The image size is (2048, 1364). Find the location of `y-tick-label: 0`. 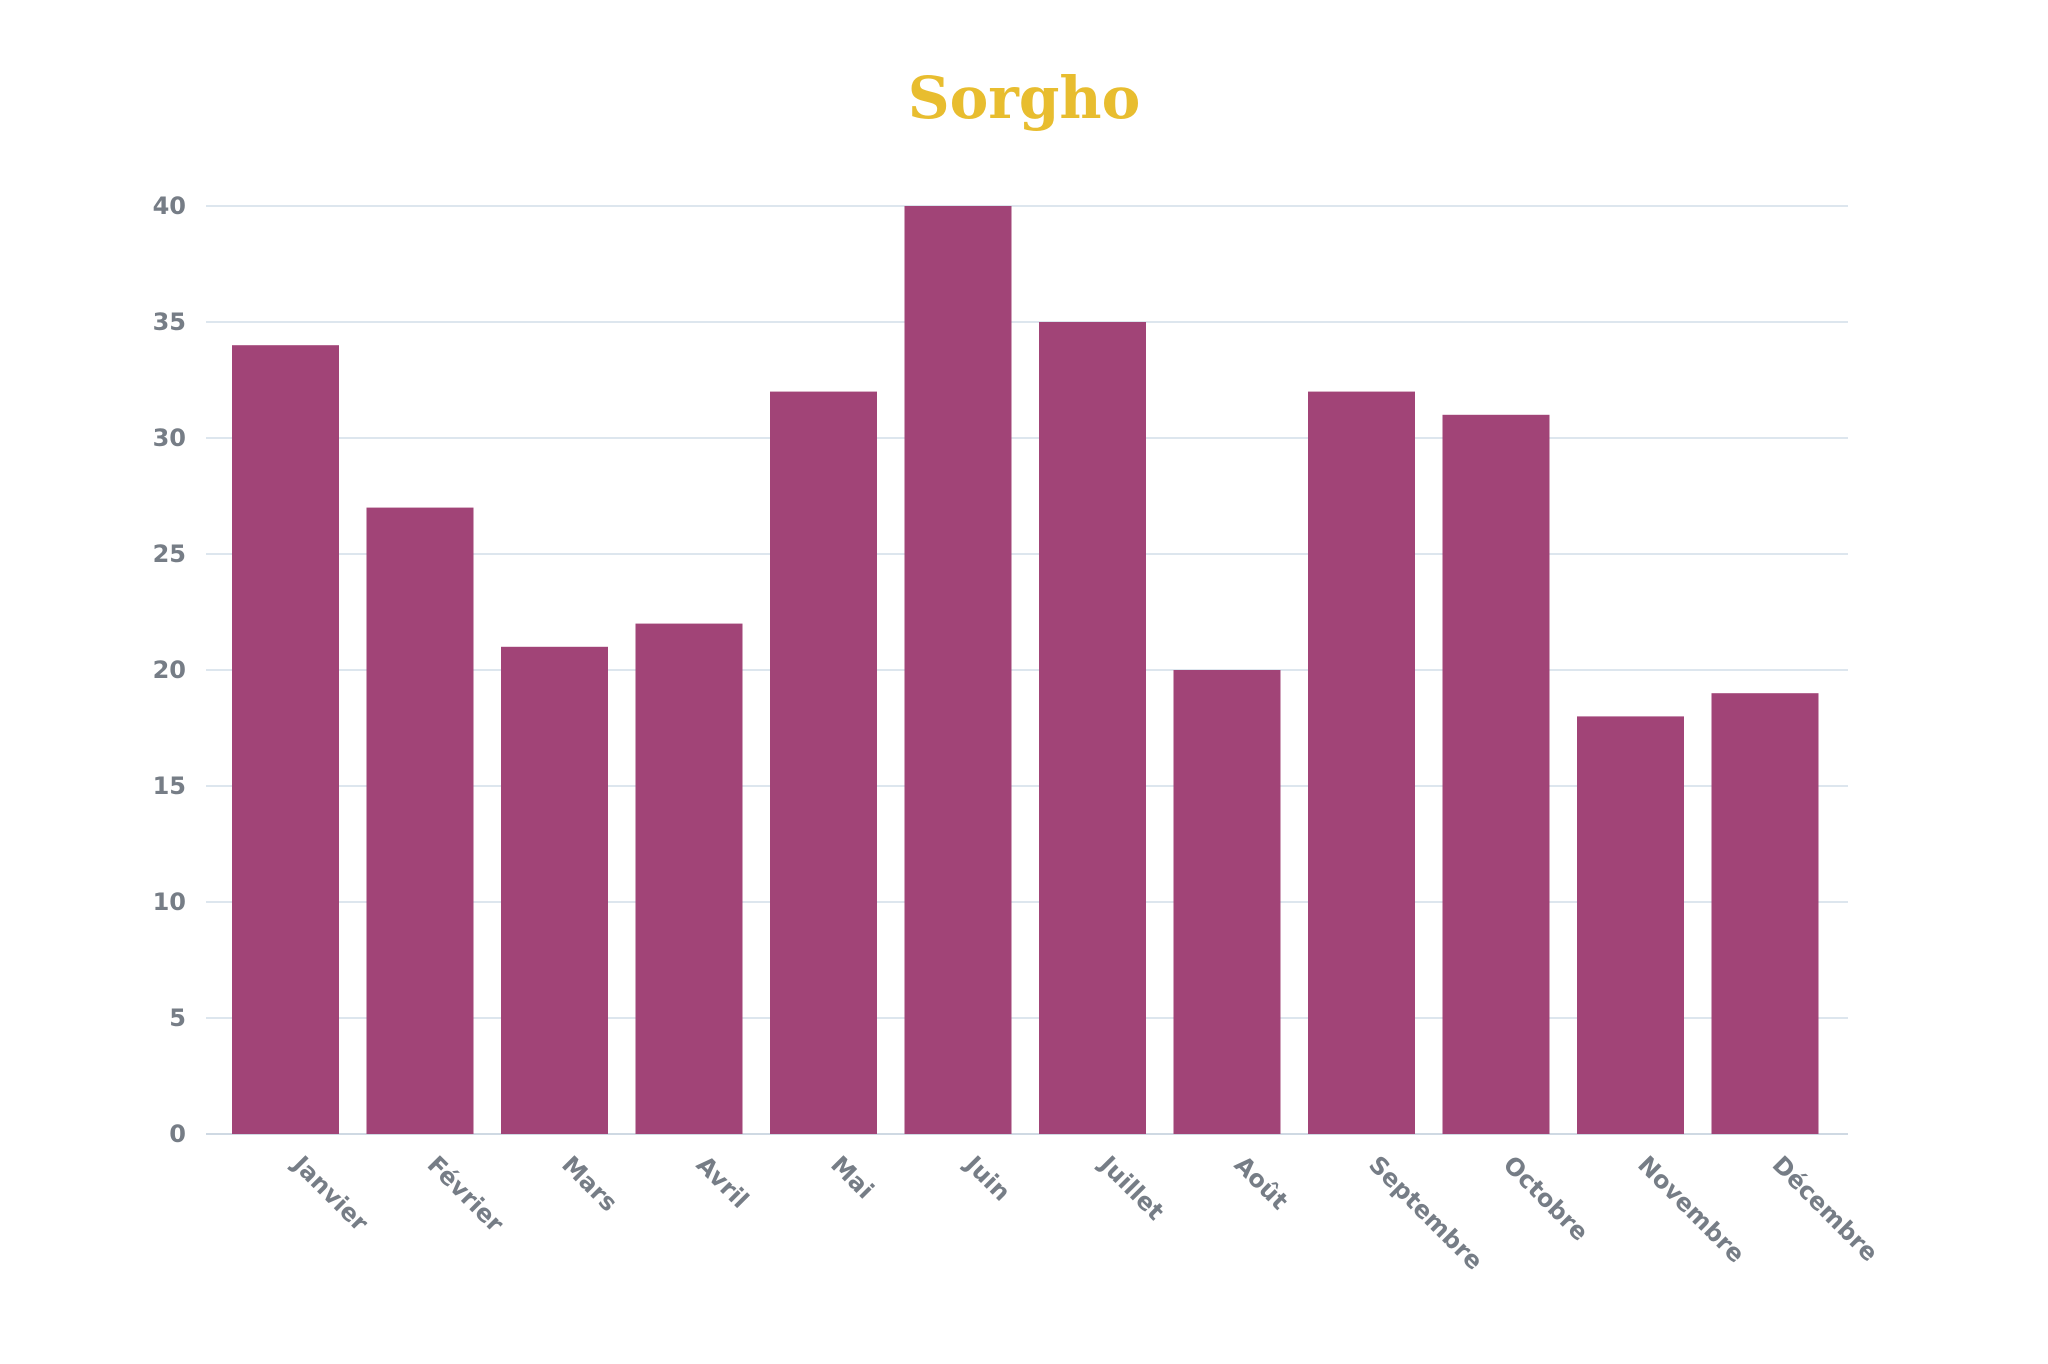

y-tick-label: 0 is located at coordinates (177, 1134).